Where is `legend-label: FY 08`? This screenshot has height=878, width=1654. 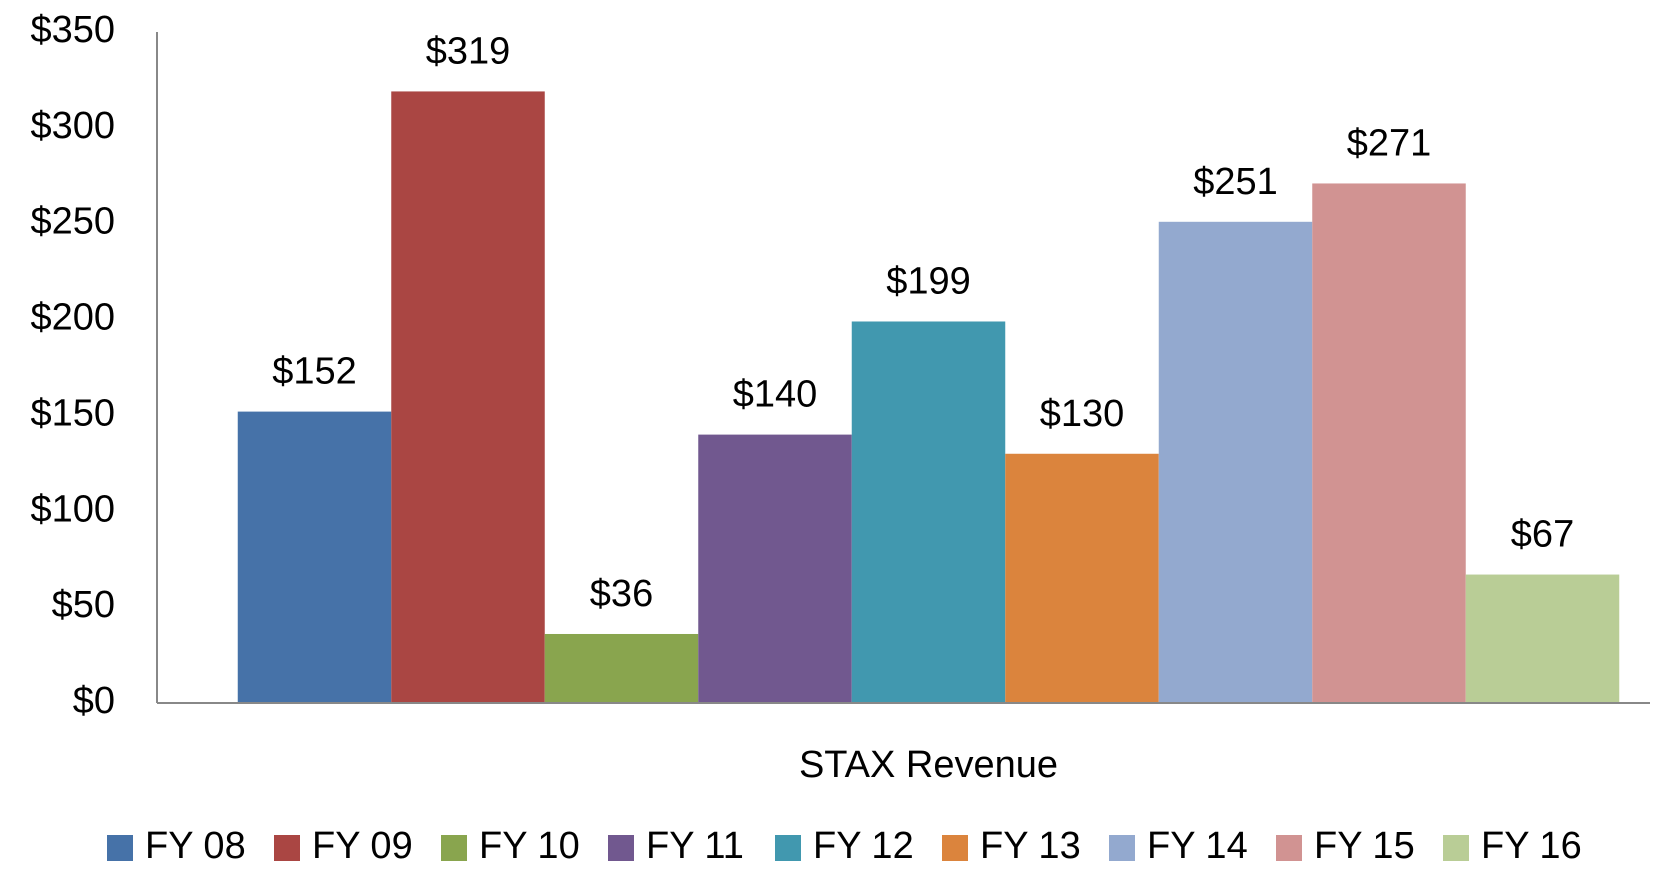
legend-label: FY 08 is located at coordinates (195, 846).